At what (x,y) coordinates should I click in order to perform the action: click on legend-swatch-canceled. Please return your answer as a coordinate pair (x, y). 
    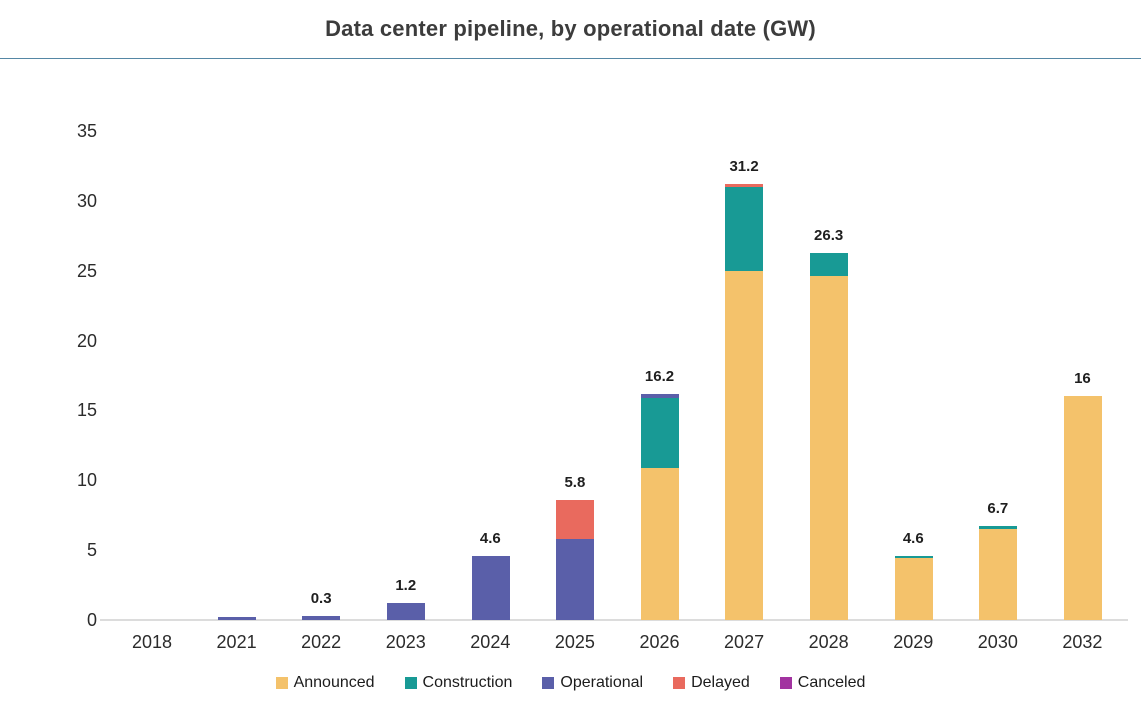
    Looking at the image, I should click on (785, 683).